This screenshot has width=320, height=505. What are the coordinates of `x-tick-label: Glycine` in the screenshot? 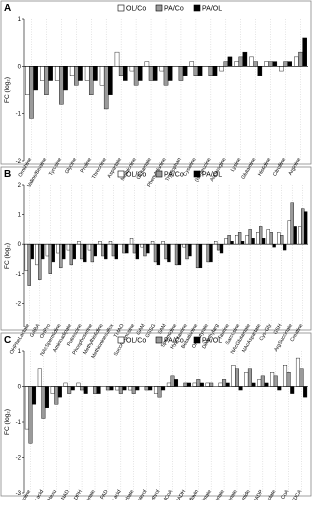 It's located at (71, 166).